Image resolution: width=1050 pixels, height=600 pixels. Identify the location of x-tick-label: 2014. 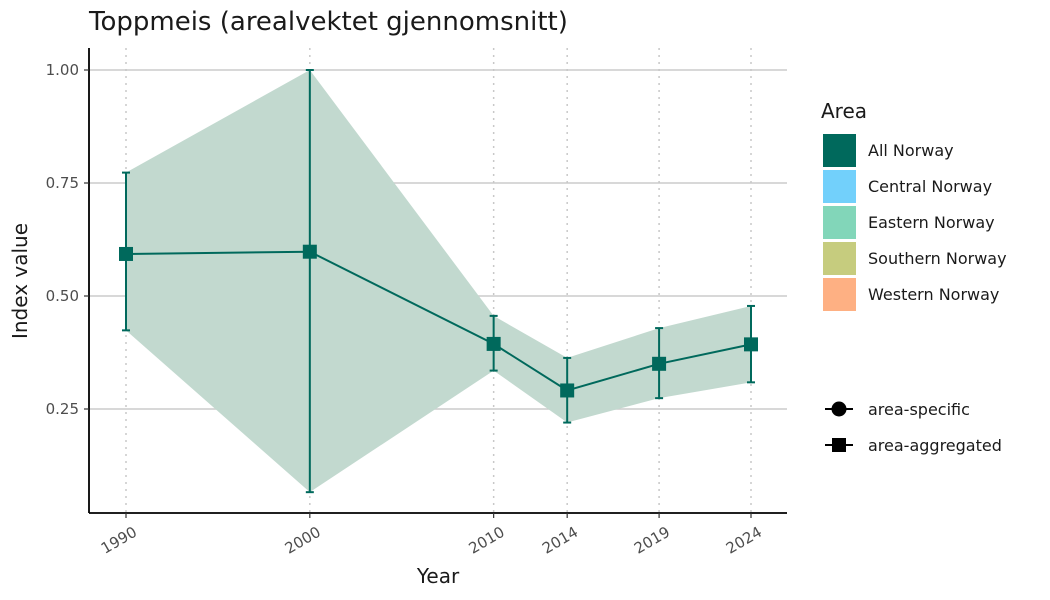
(560, 540).